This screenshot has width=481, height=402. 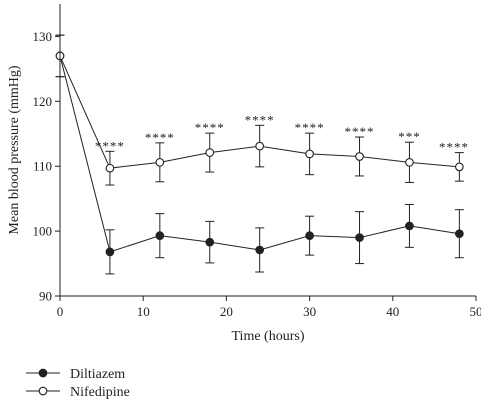 I want to click on significance-annotations: ******************** **** *******, so click(x=282, y=133).